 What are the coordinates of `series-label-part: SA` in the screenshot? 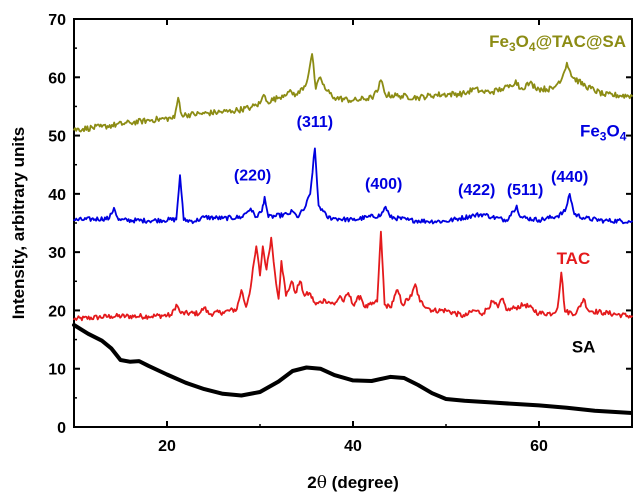 It's located at (584, 346).